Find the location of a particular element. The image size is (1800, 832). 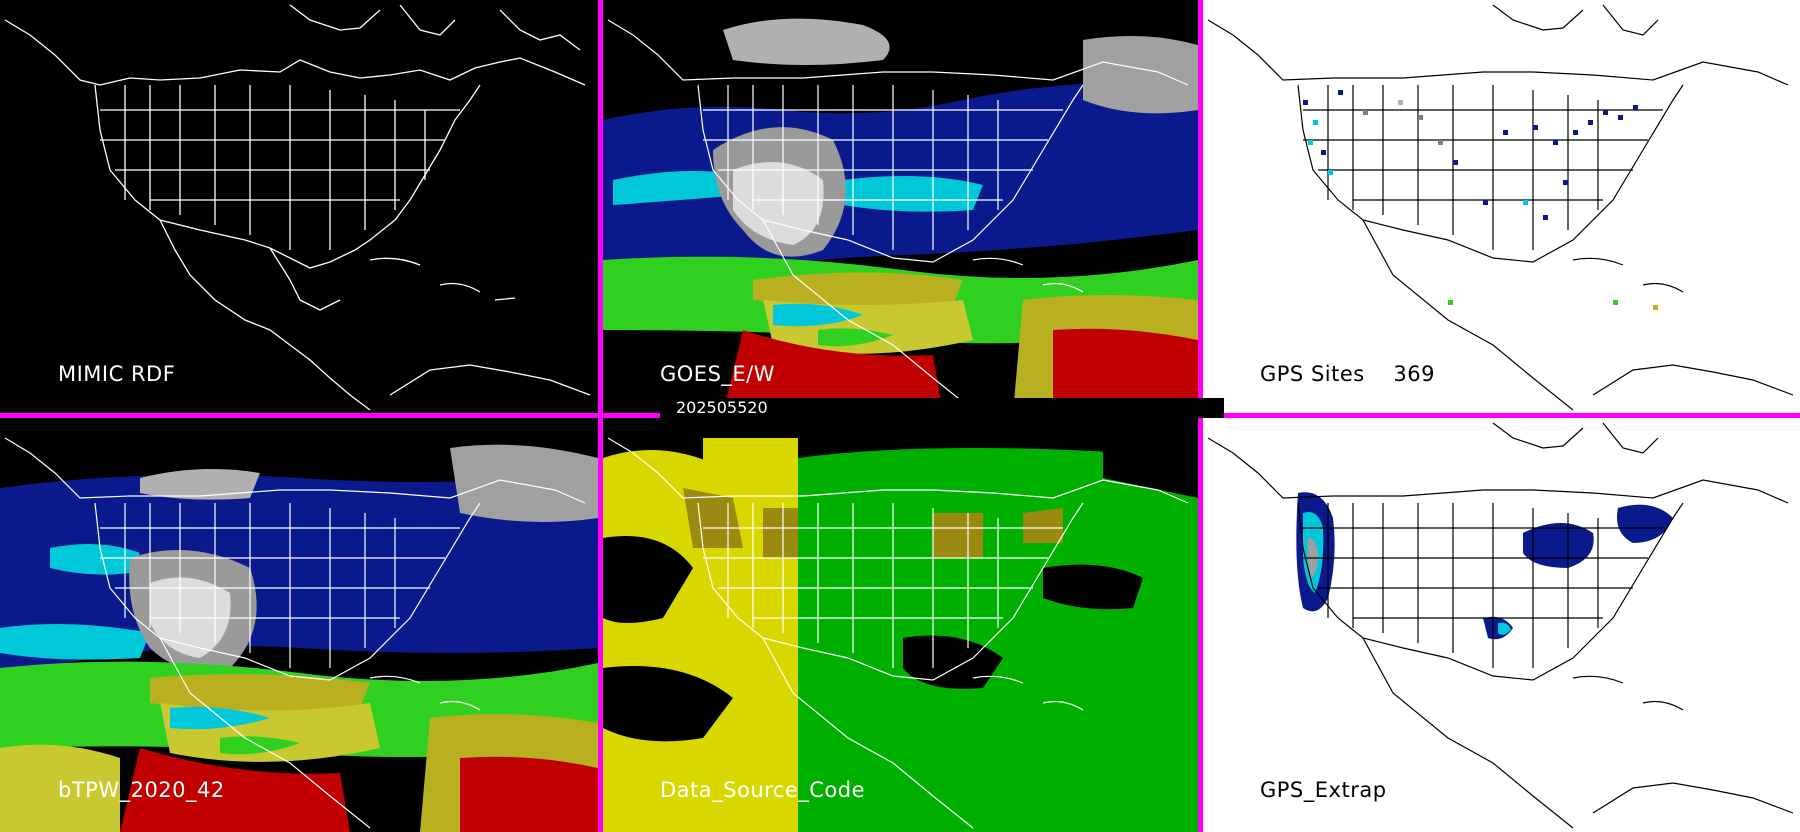

panel-title: bTPW_2020_42 is located at coordinates (141, 790).